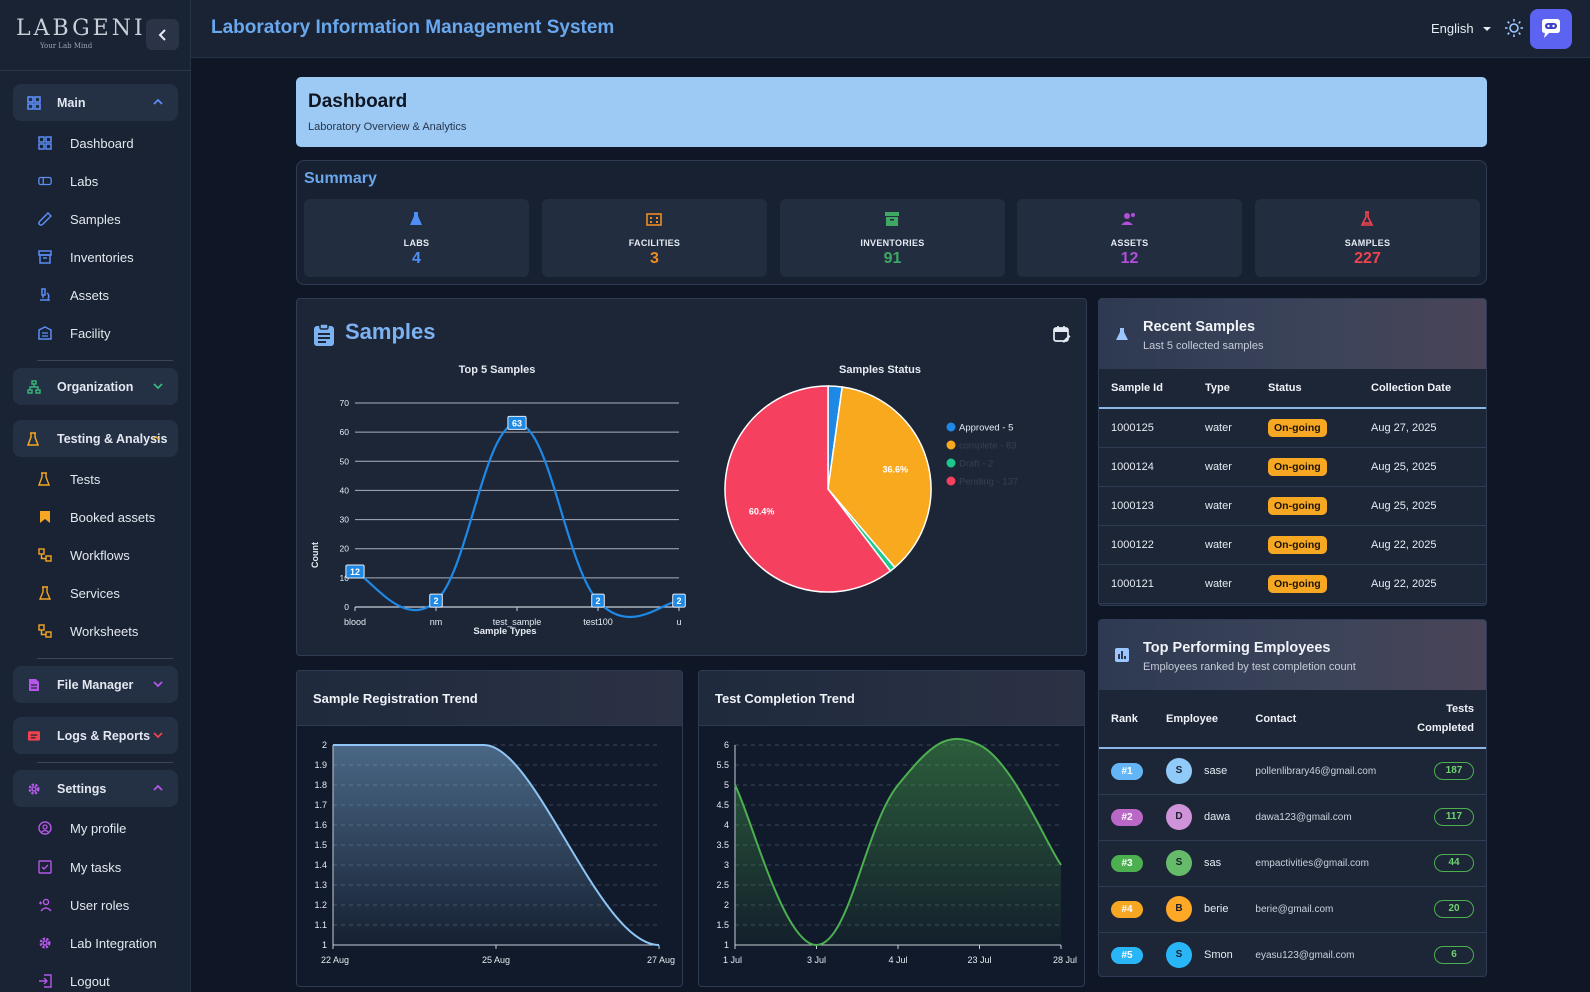  I want to click on sidebar-item-worksheets: Worksheets, so click(88, 631).